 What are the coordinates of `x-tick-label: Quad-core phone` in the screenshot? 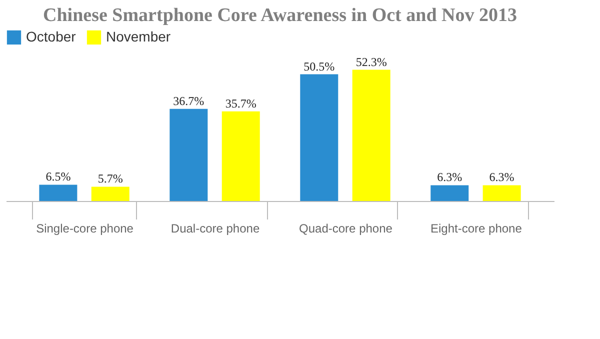 It's located at (346, 229).